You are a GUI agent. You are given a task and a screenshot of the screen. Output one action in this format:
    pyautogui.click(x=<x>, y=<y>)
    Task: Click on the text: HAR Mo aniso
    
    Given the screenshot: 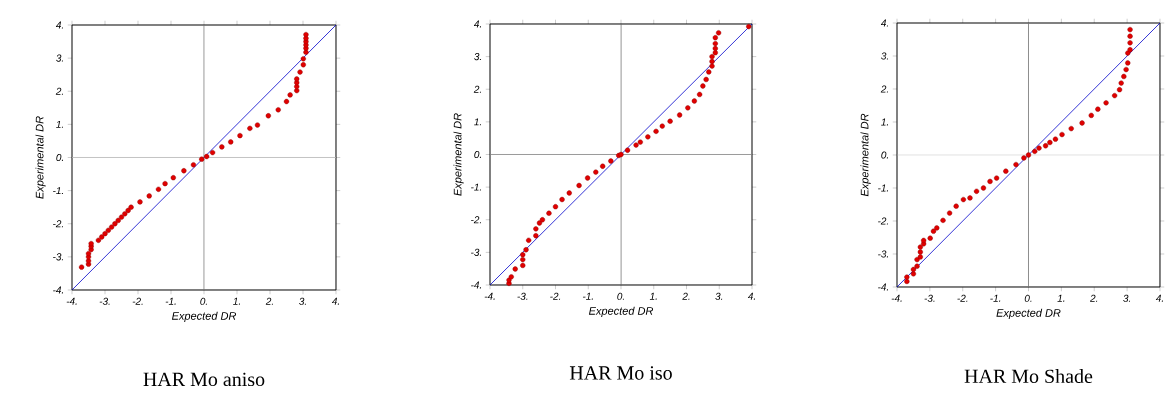 What is the action you would take?
    pyautogui.click(x=204, y=379)
    